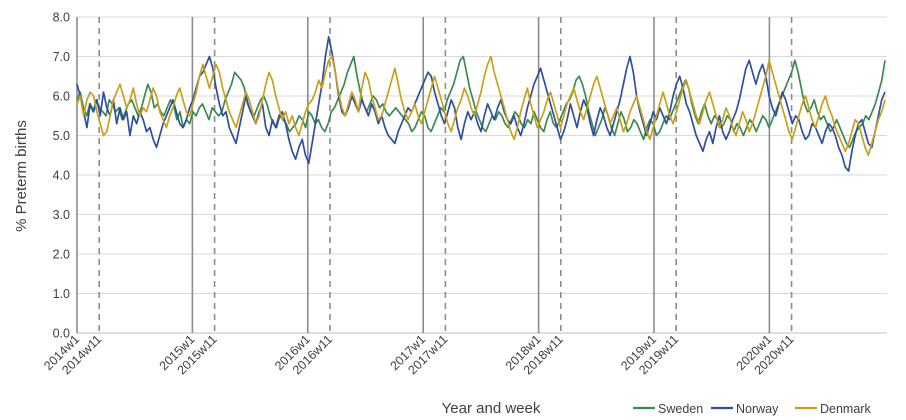 Image resolution: width=906 pixels, height=420 pixels. Describe the element at coordinates (491, 408) in the screenshot. I see `x-axis-title: Year and week` at that location.